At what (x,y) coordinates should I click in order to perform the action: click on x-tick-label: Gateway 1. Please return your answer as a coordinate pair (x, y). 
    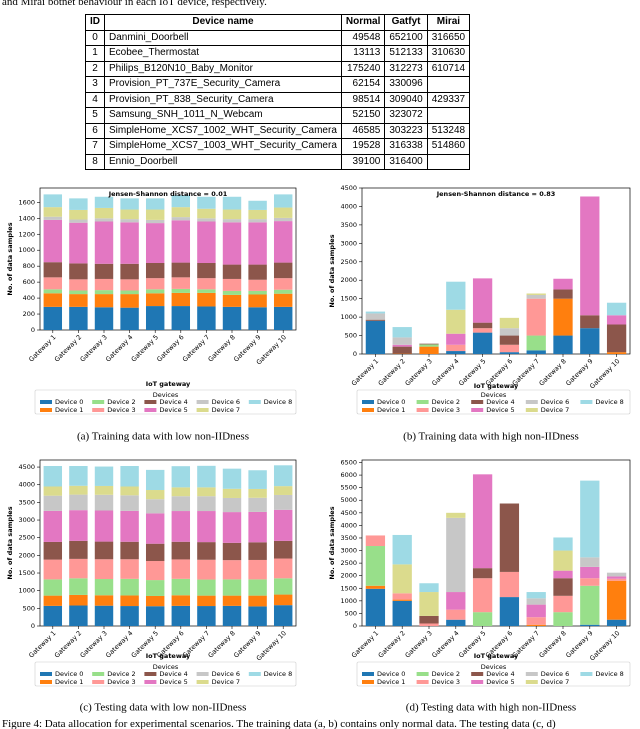
    Looking at the image, I should click on (365, 372).